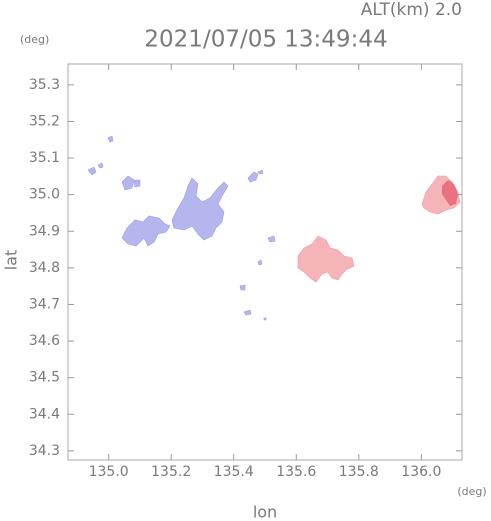 This screenshot has height=521, width=491. Describe the element at coordinates (11, 260) in the screenshot. I see `y-axis-label: lat` at that location.